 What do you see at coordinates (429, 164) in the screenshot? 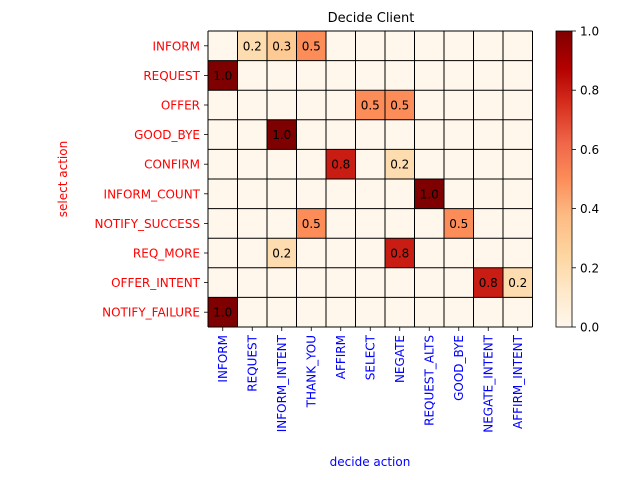
I see `cell-CONFIRM-REQUEST_ALTS` at bounding box center [429, 164].